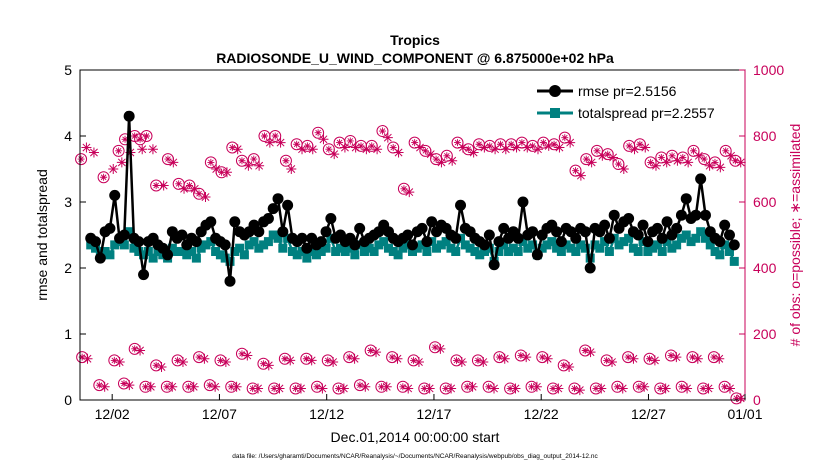  I want to click on obs-possible-marker, so click(103, 177).